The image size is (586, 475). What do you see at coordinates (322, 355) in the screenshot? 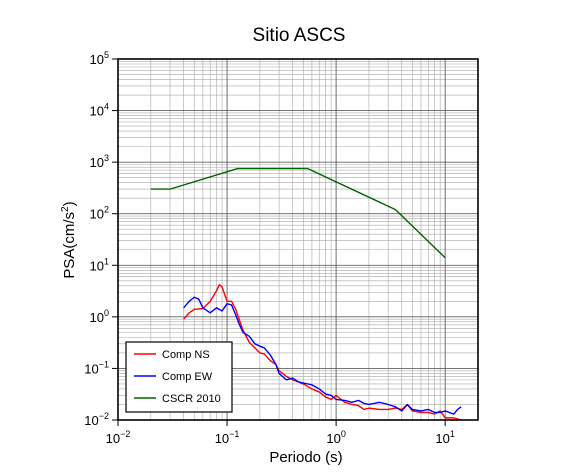
I see `series-comp-ew-line` at bounding box center [322, 355].